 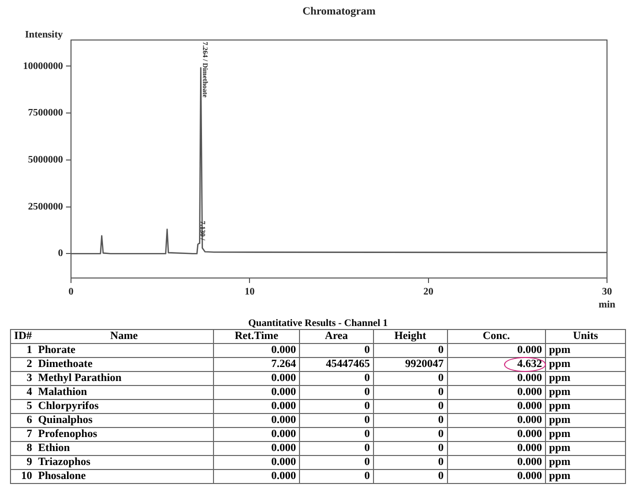 What do you see at coordinates (23, 435) in the screenshot?
I see `text: 7` at bounding box center [23, 435].